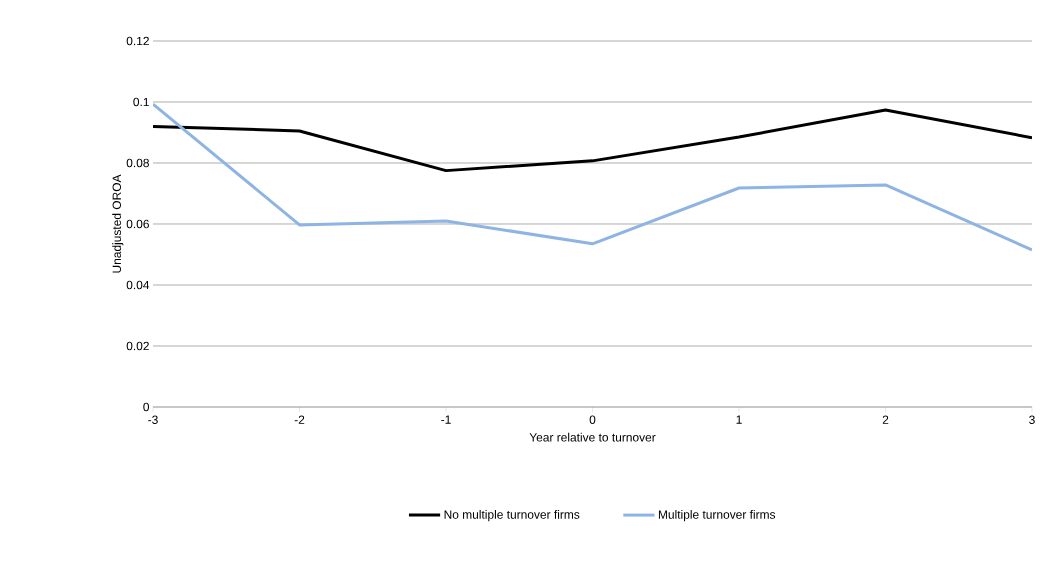  What do you see at coordinates (446, 419) in the screenshot?
I see `x-tick-label: -1` at bounding box center [446, 419].